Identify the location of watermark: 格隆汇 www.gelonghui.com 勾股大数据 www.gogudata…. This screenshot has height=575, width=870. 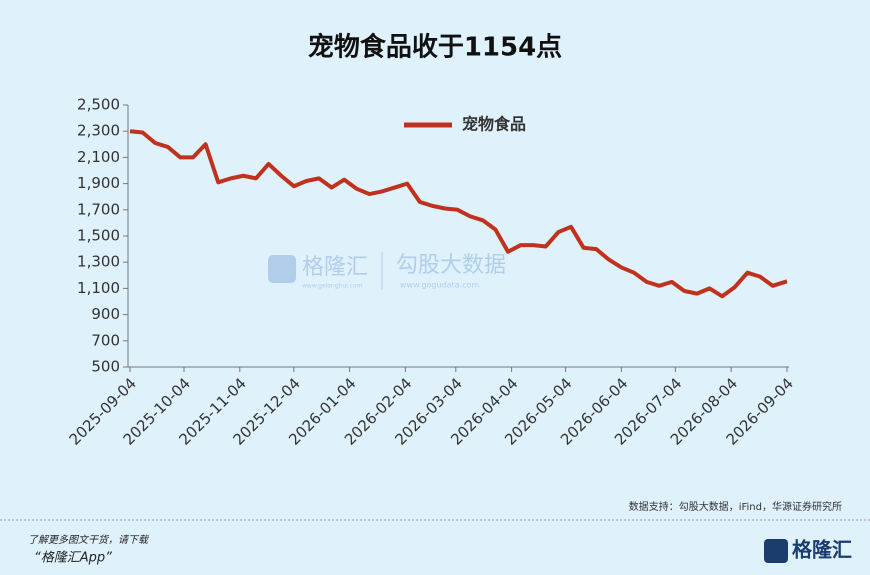
(387, 271).